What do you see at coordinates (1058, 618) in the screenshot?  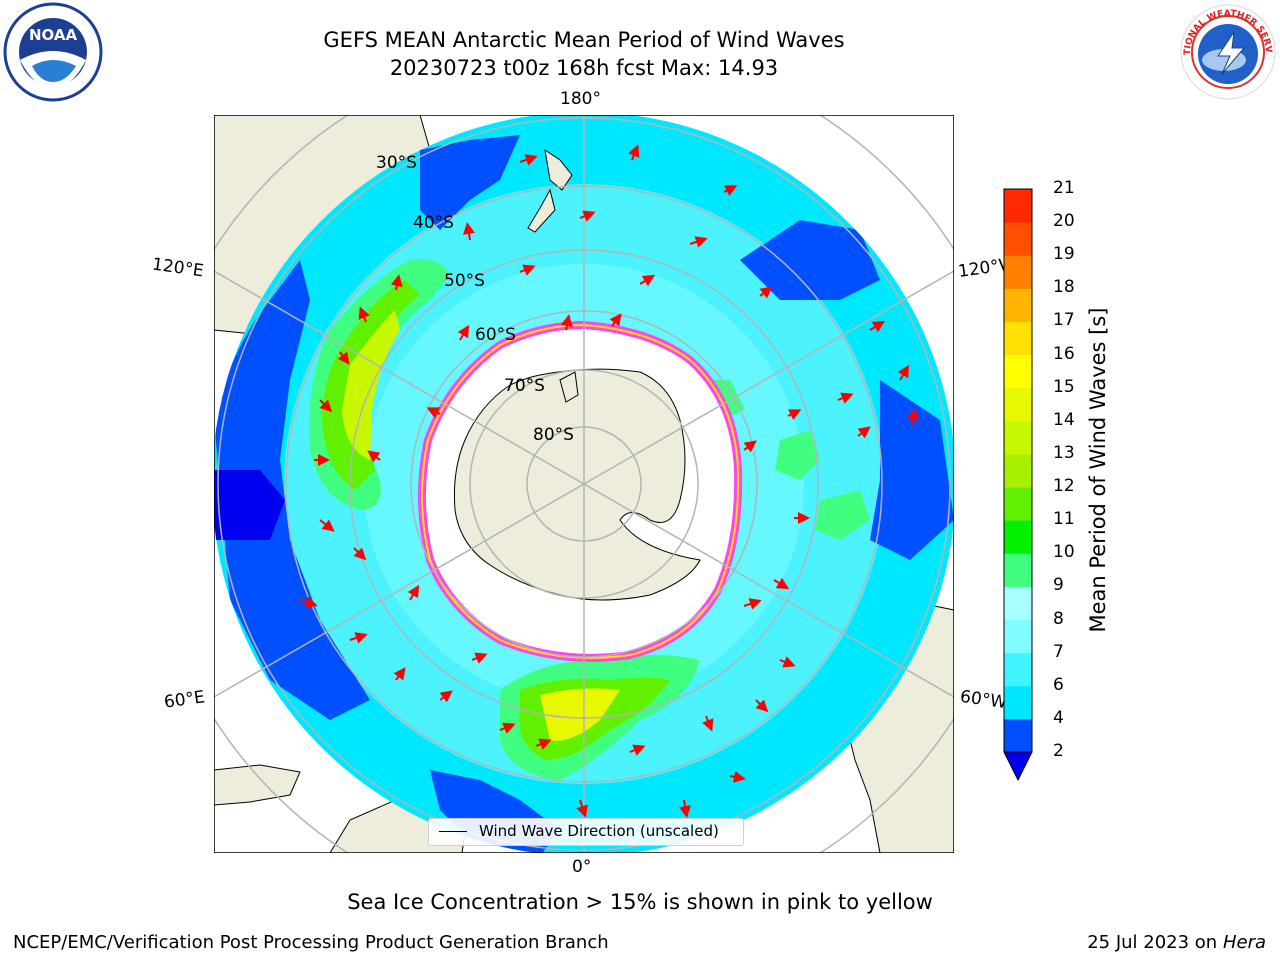 I see `colorbar-tick-label: 8` at bounding box center [1058, 618].